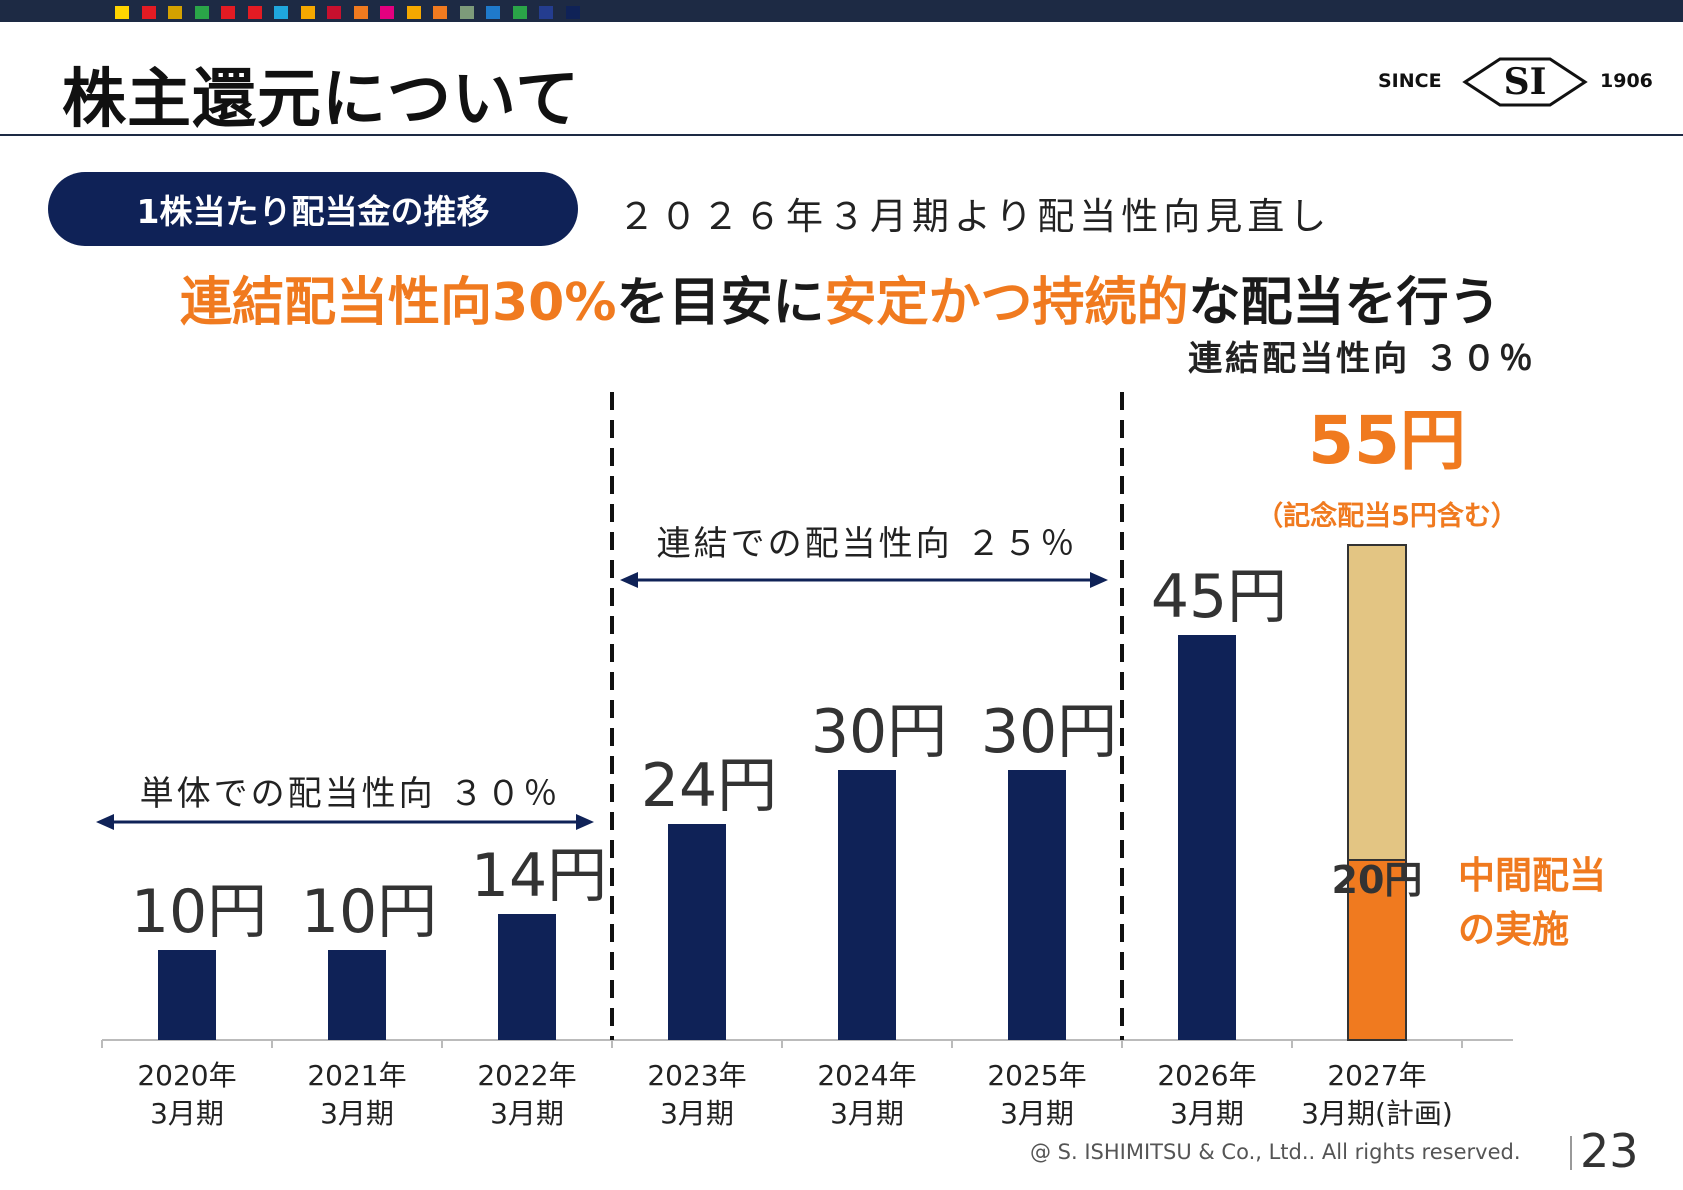 This screenshot has height=1190, width=1683. Describe the element at coordinates (1219, 597) in the screenshot. I see `data-label: 45円` at that location.